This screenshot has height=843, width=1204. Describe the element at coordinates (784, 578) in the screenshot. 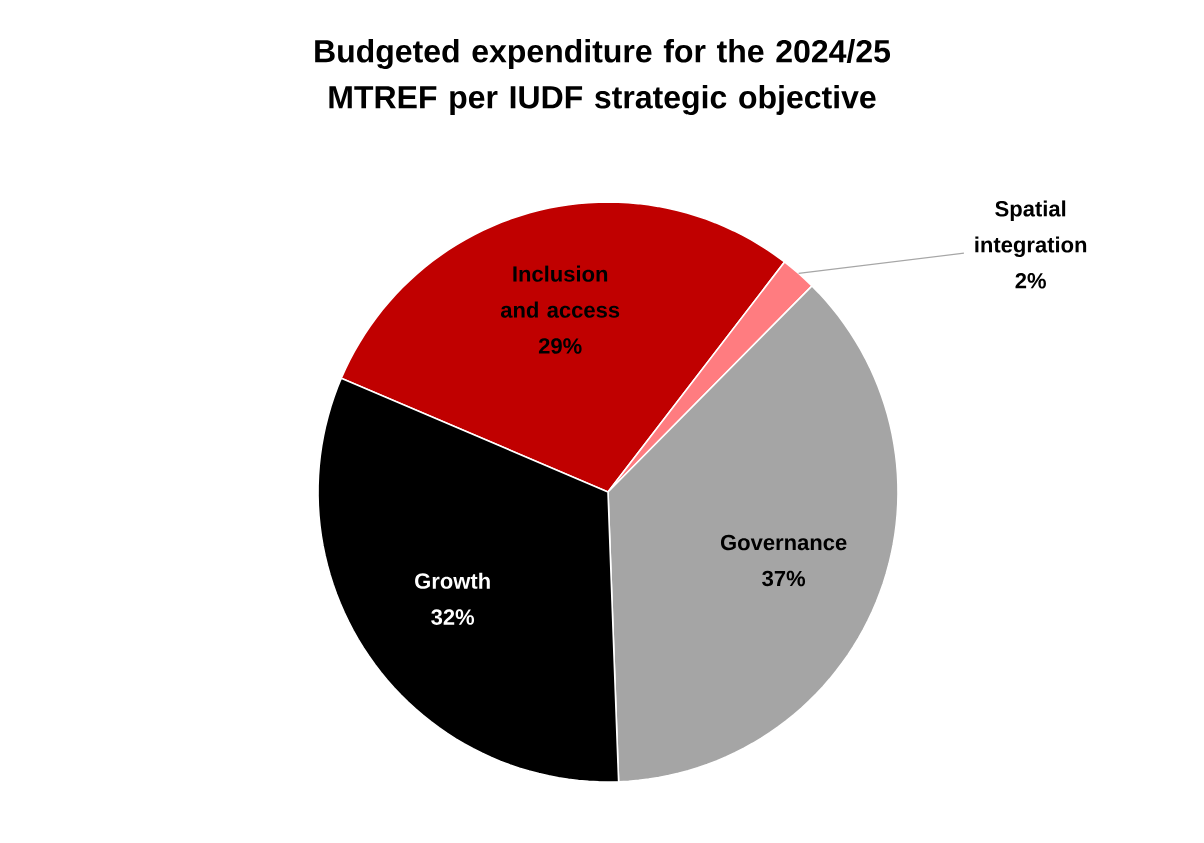

I see `data-label: 37%` at that location.